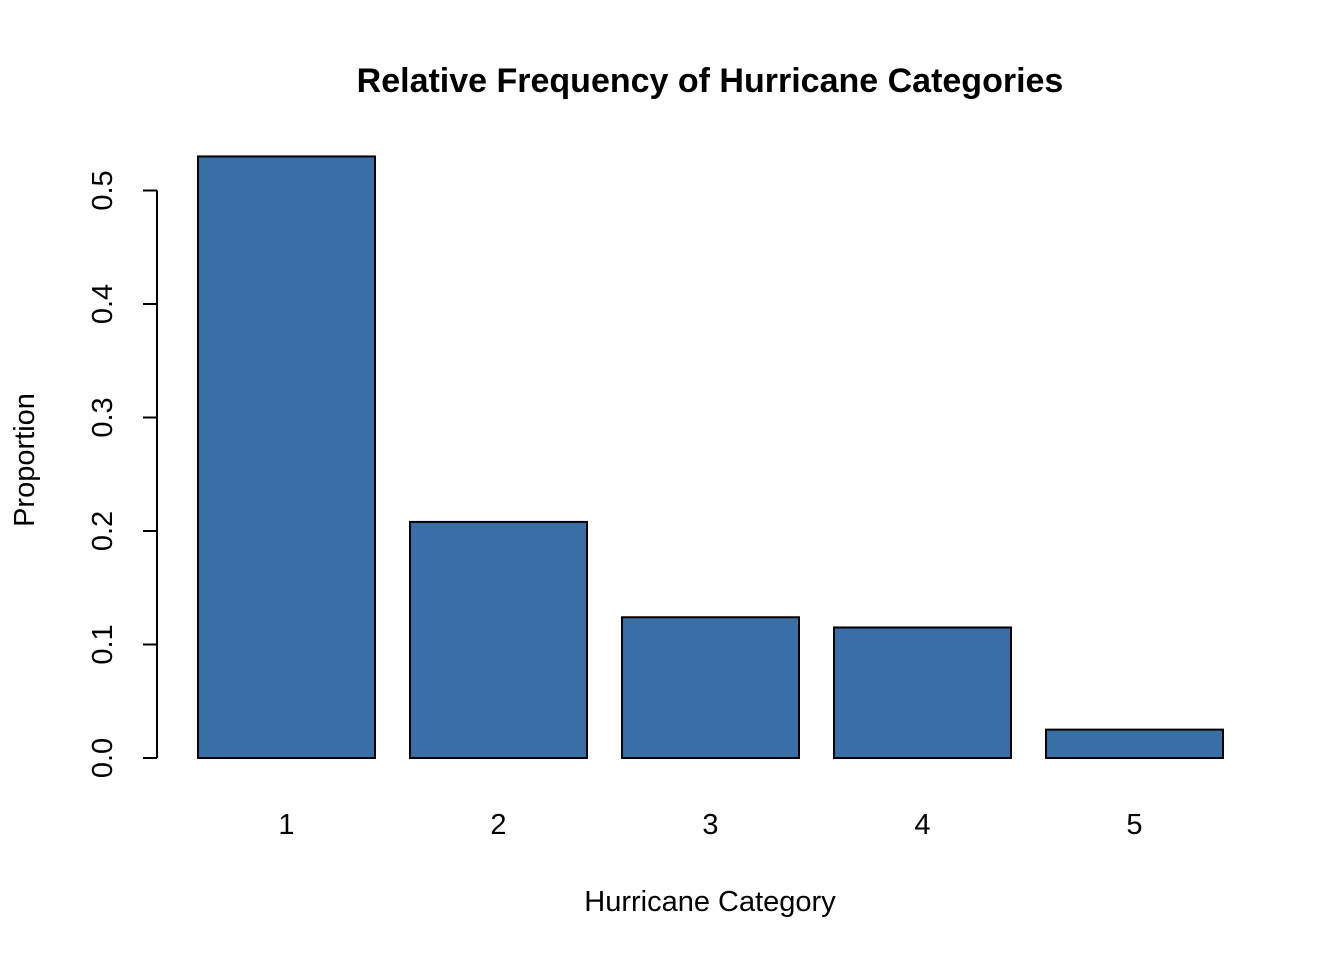 The height and width of the screenshot is (960, 1344). I want to click on x-tick-label: 3, so click(710, 825).